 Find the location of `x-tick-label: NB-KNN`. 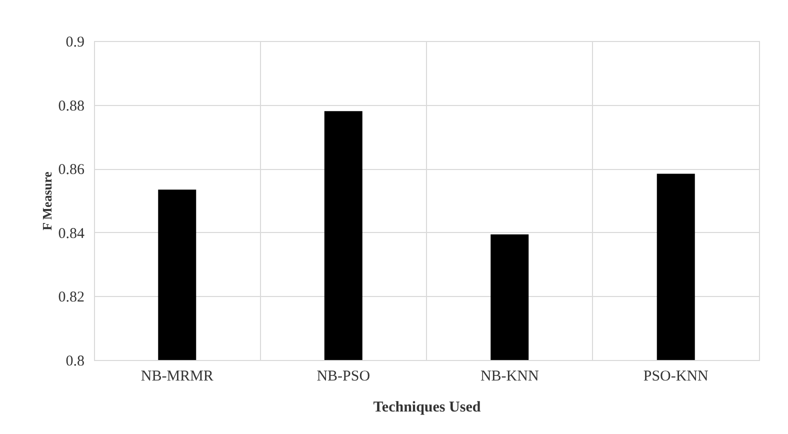

x-tick-label: NB-KNN is located at coordinates (509, 376).